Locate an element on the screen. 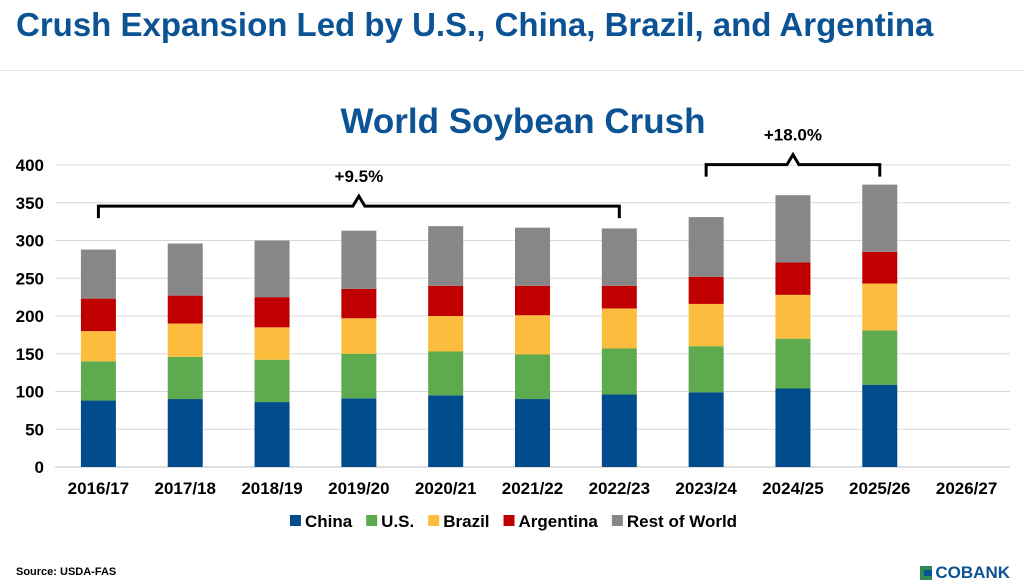 The width and height of the screenshot is (1024, 586). annotation-label: +18.0% is located at coordinates (793, 135).